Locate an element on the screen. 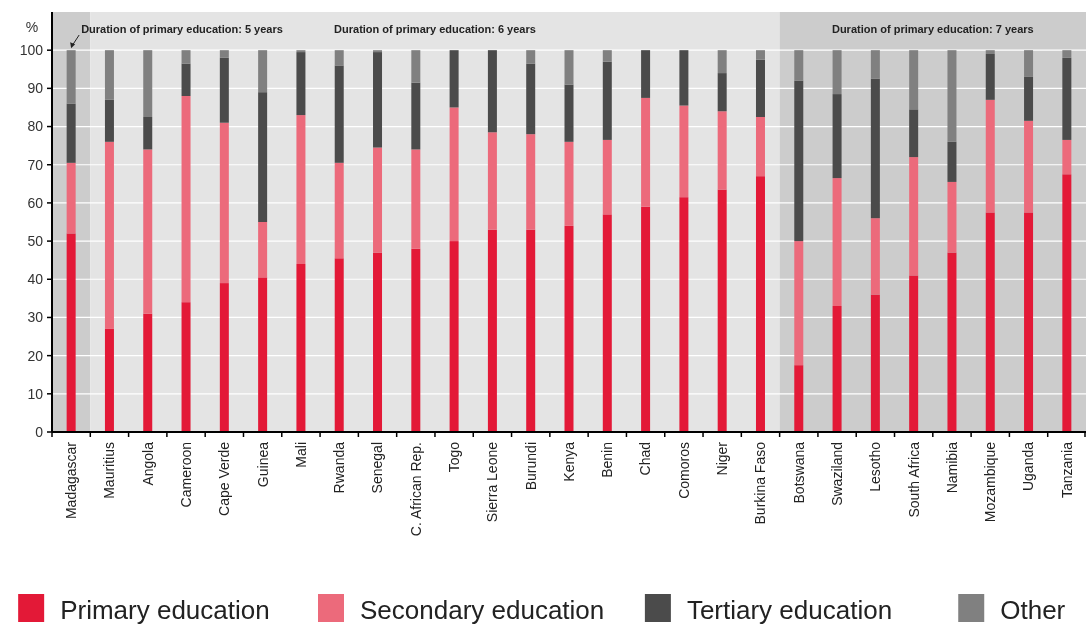 The height and width of the screenshot is (627, 1086). legend-label: Other is located at coordinates (1033, 610).